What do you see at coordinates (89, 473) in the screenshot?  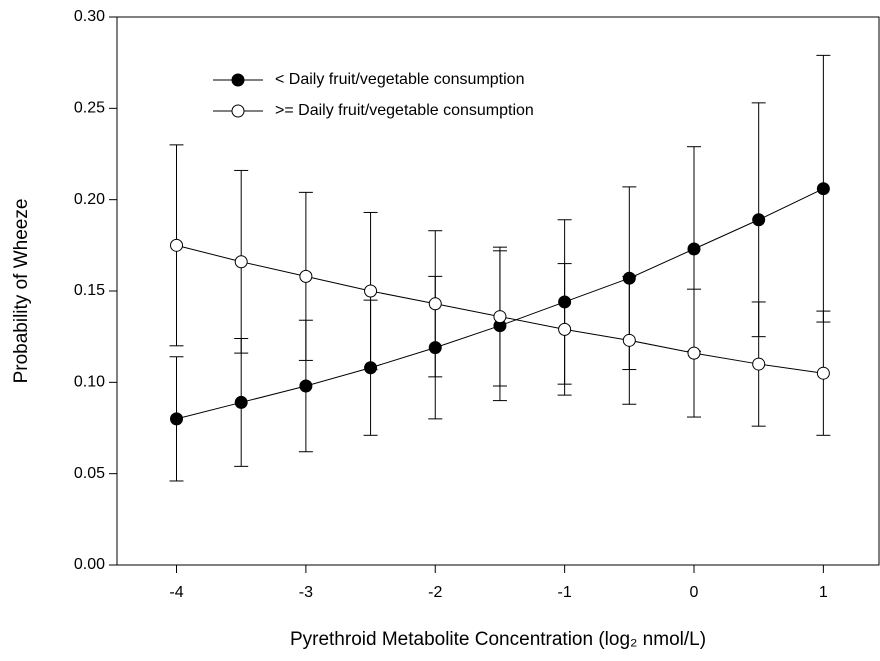 I see `y-tick-label: 0.05` at bounding box center [89, 473].